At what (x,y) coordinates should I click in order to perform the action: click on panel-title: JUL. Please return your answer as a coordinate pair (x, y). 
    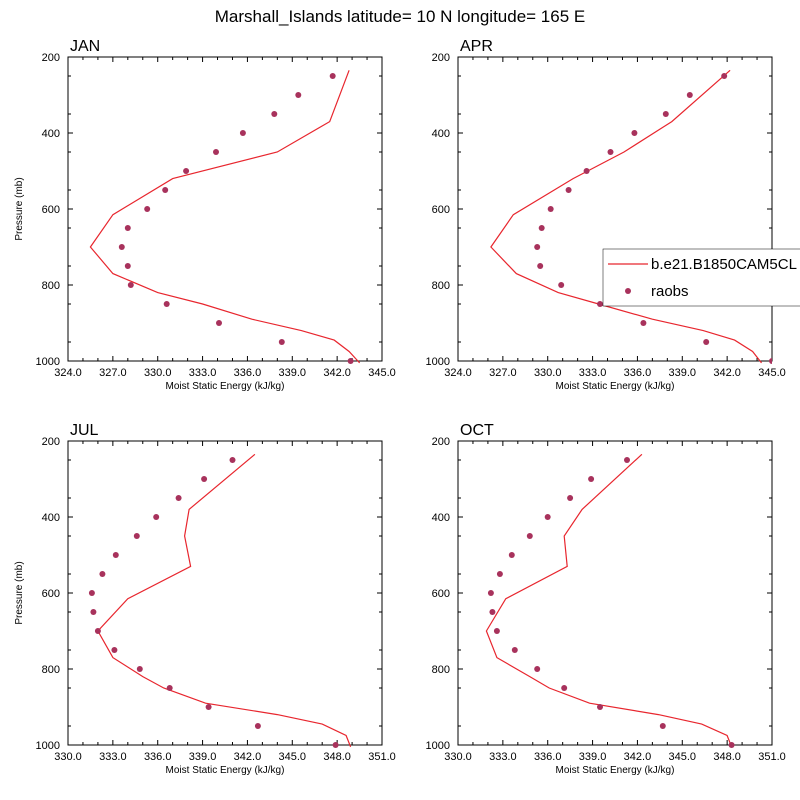
    Looking at the image, I should click on (84, 430).